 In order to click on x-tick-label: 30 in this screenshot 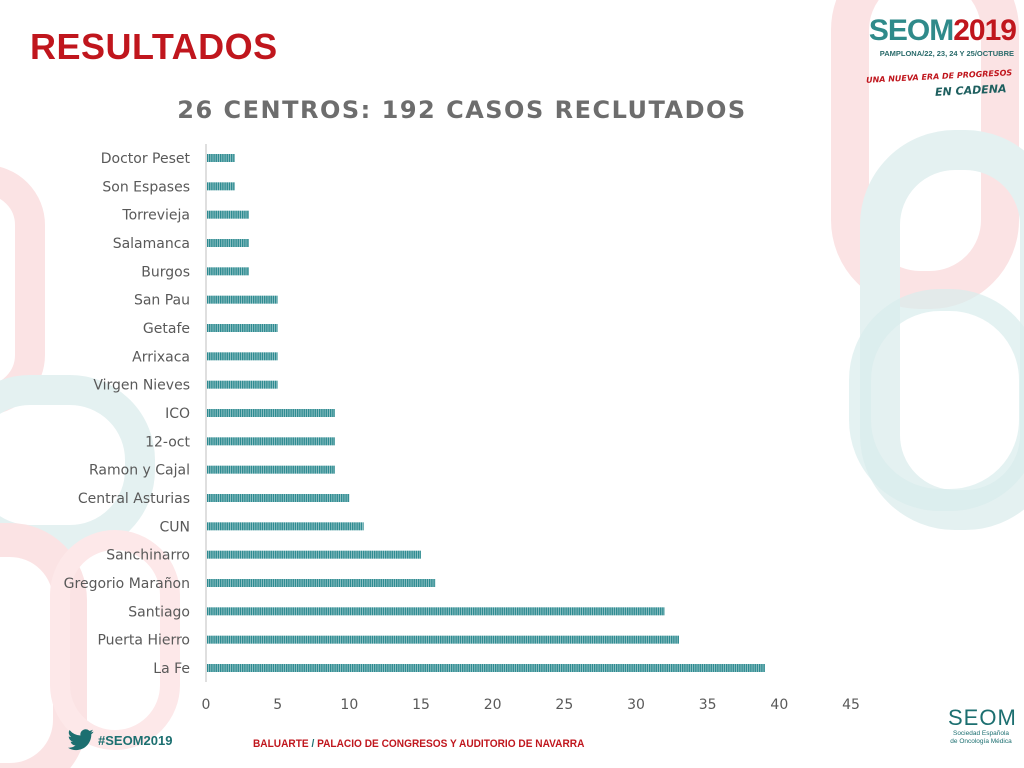, I will do `click(636, 705)`.